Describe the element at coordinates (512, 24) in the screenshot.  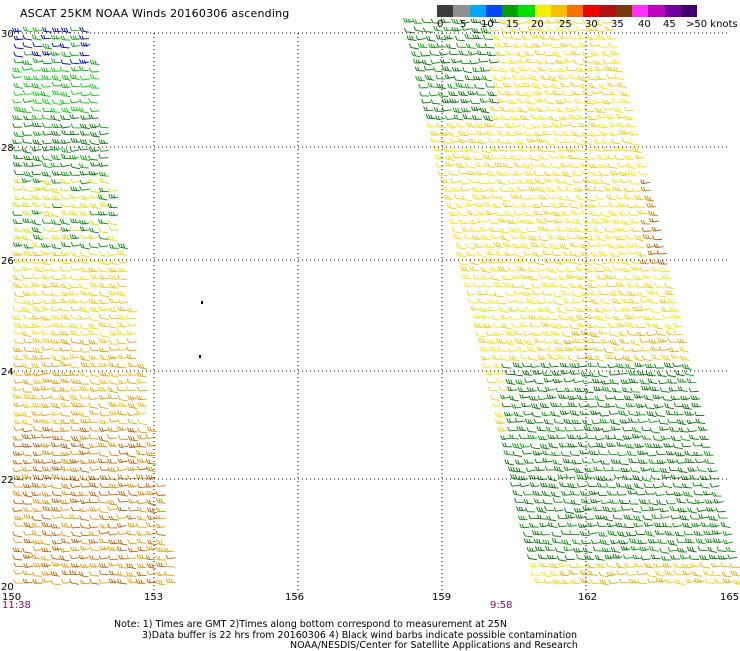
I see `scale-label-15: 15` at that location.